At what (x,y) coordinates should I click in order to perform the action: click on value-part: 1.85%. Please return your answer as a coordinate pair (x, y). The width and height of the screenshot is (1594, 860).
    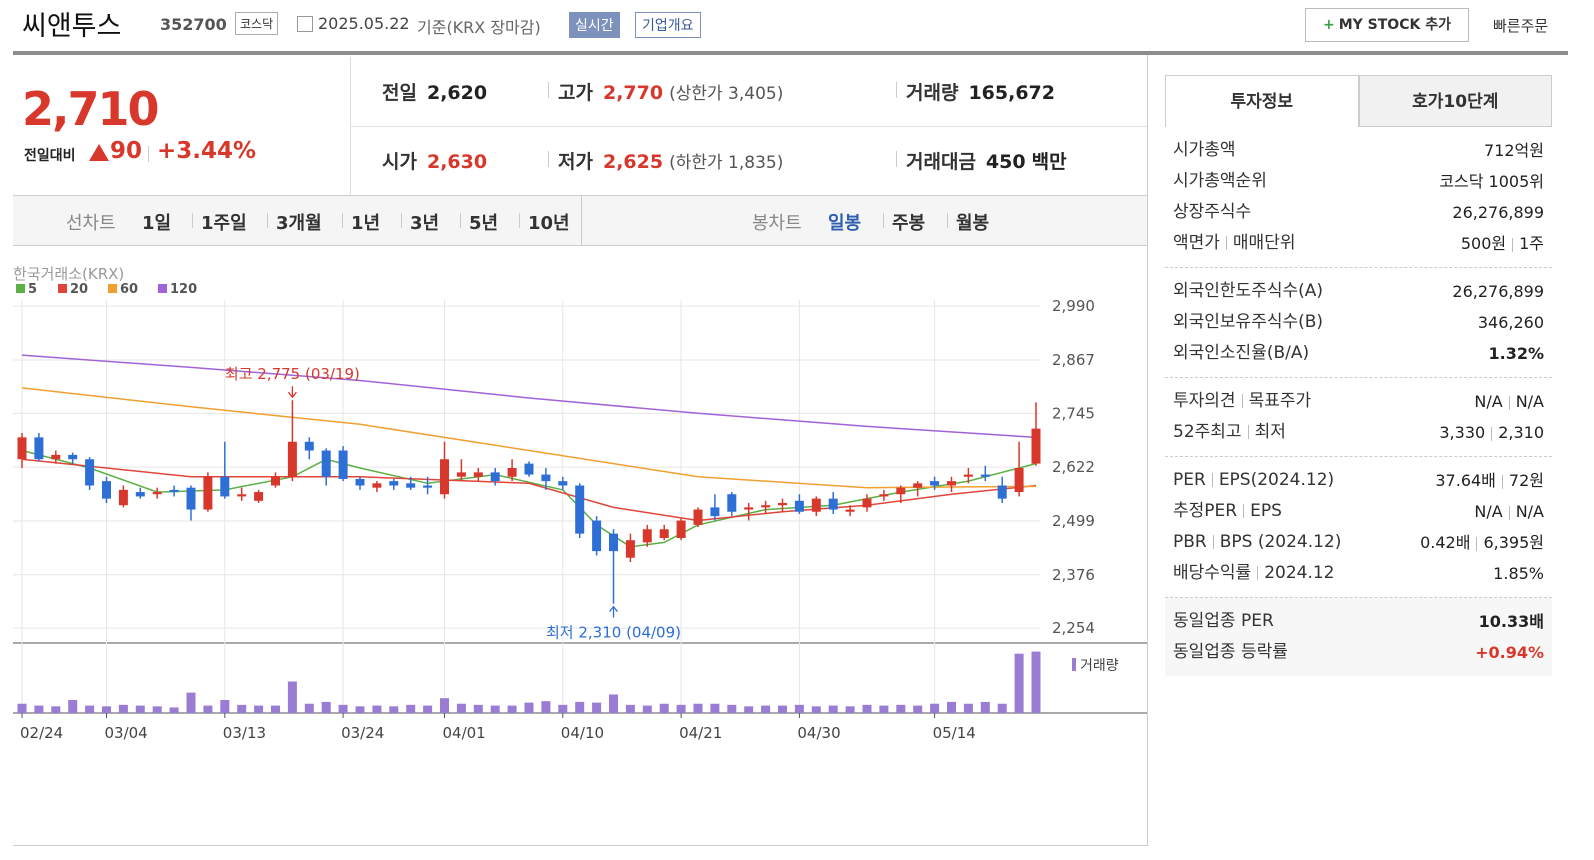
    Looking at the image, I should click on (1518, 573).